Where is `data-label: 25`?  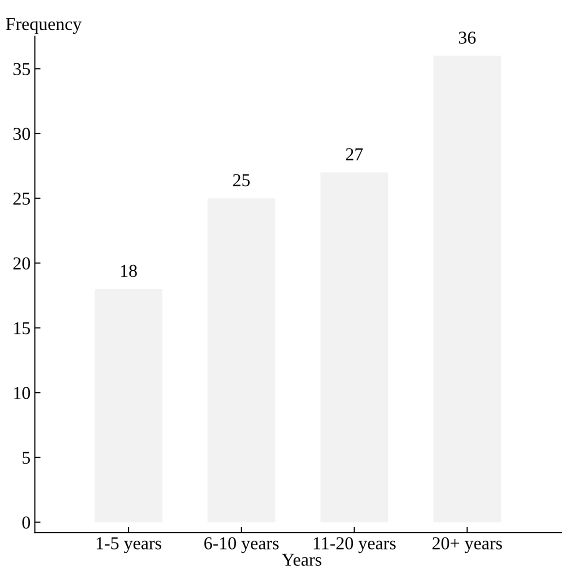 data-label: 25 is located at coordinates (241, 180).